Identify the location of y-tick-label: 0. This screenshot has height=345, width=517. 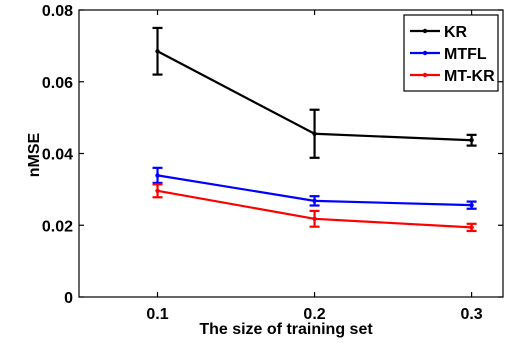
(68, 298).